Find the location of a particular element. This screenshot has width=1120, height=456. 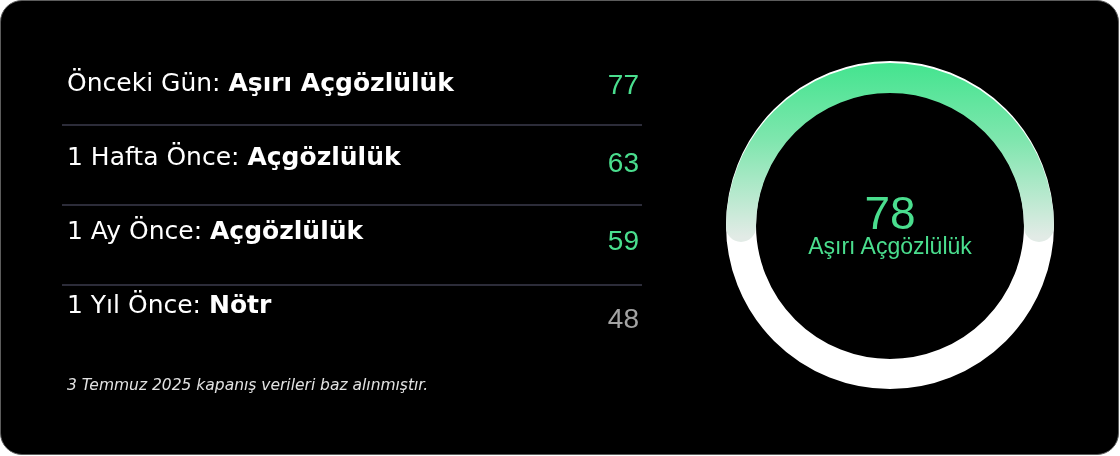

category-label: 1 Yıl Önce: Nötr is located at coordinates (170, 304).